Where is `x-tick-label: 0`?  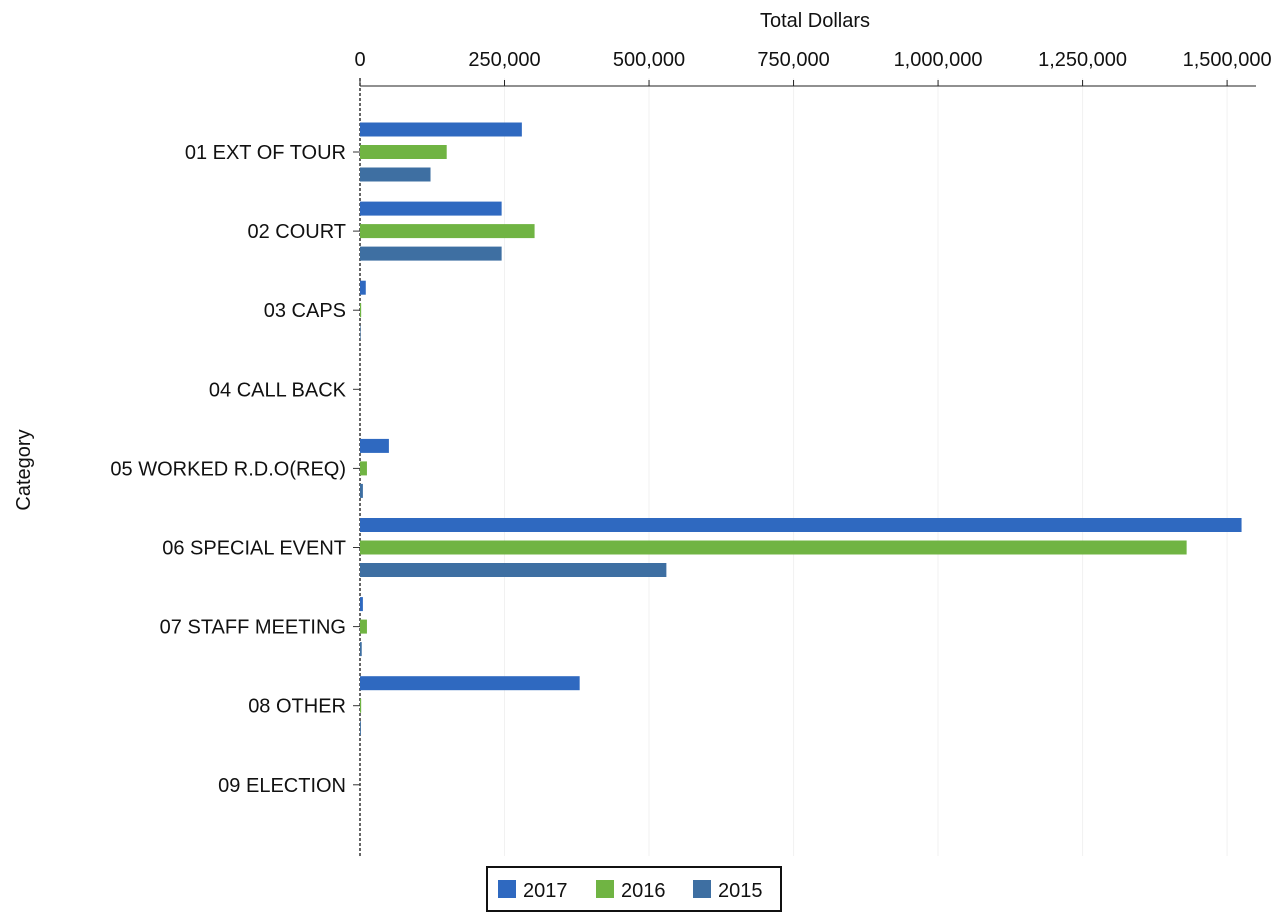
x-tick-label: 0 is located at coordinates (359, 60).